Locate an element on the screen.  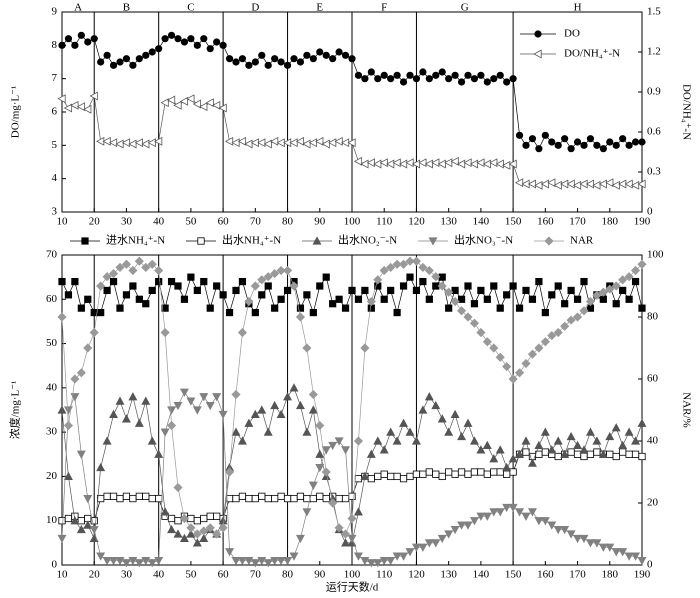
x-tick-label: 20 is located at coordinates (95, 222).